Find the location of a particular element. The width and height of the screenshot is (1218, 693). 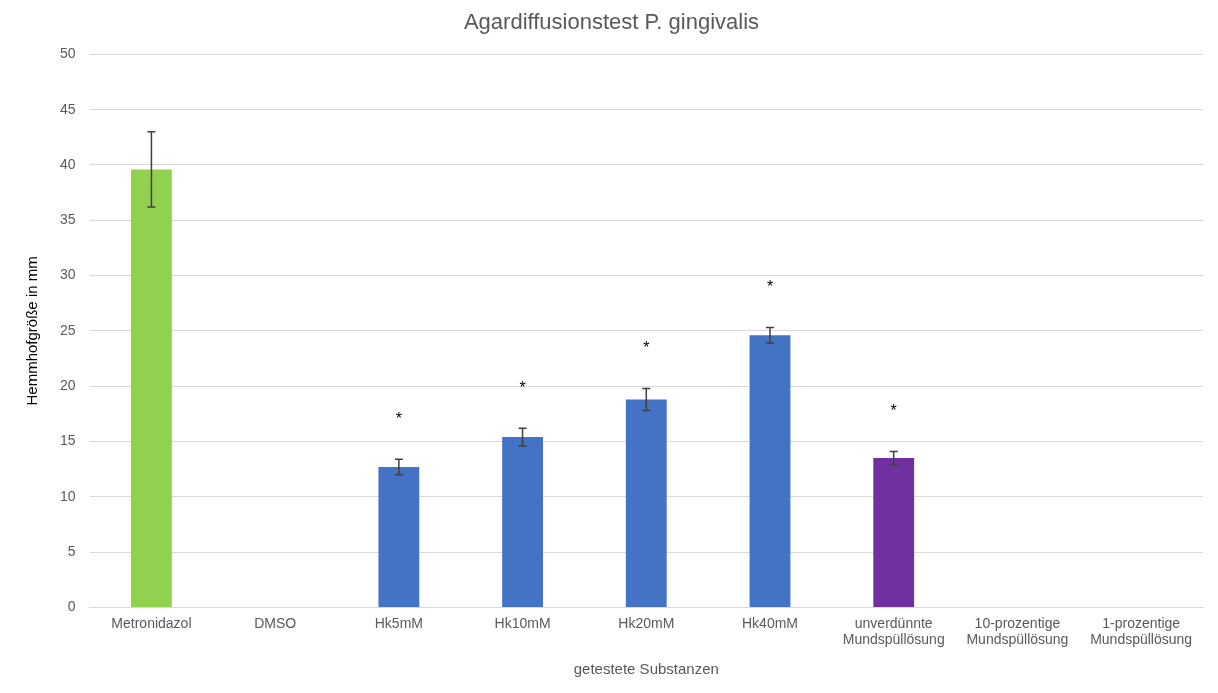

x-tick-label: Hk10mM is located at coordinates (522, 622).